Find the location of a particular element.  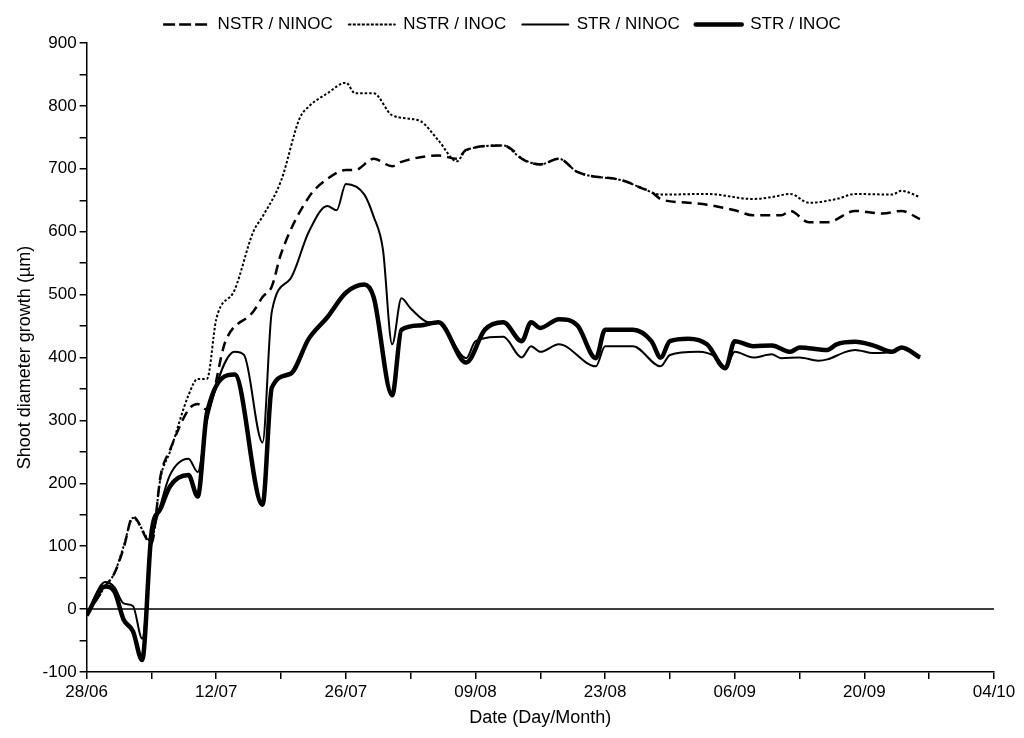

y-tick-label: 600 is located at coordinates (62, 231).